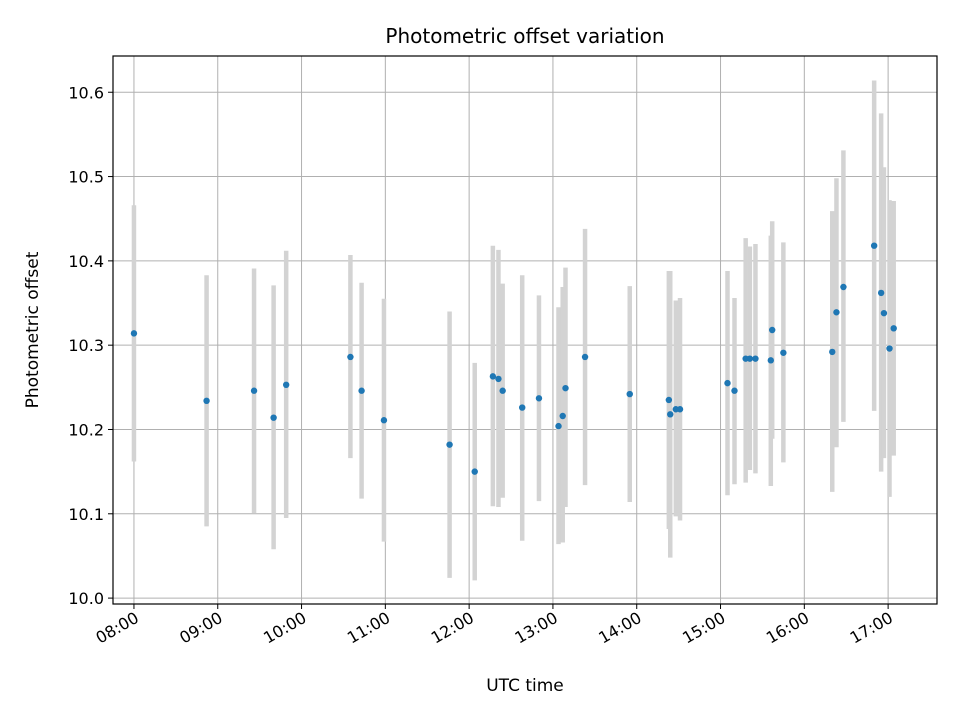 Image resolution: width=960 pixels, height=720 pixels. Describe the element at coordinates (33, 329) in the screenshot. I see `y-axis-label: Photometric offset` at that location.